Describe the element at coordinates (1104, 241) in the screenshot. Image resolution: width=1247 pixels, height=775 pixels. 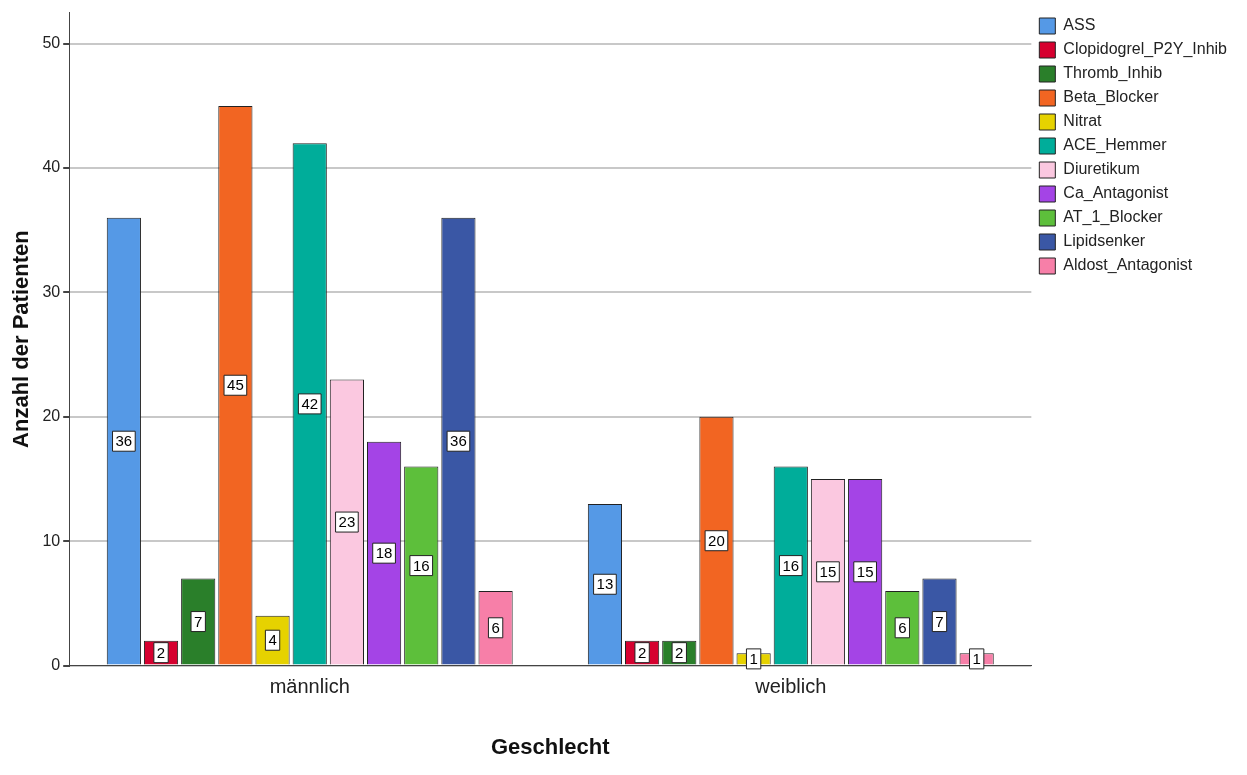
I see `legend-label: Lipidsenker` at that location.